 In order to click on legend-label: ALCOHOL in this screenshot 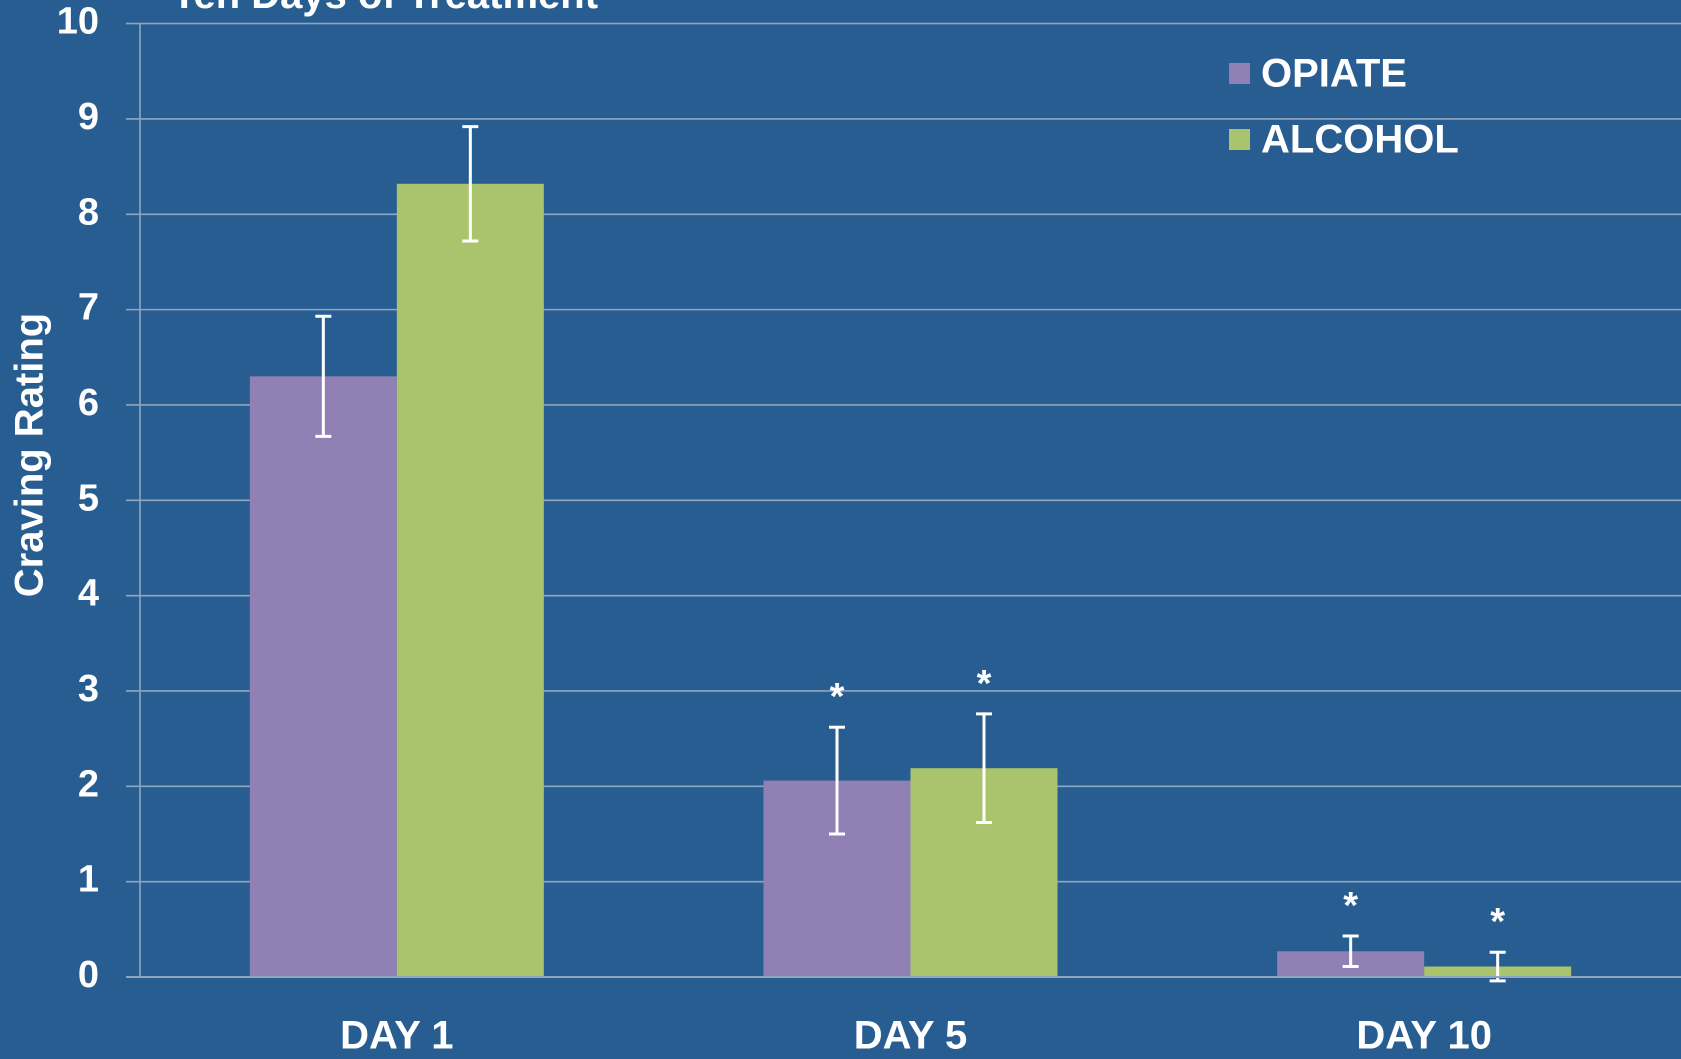, I will do `click(1360, 140)`.